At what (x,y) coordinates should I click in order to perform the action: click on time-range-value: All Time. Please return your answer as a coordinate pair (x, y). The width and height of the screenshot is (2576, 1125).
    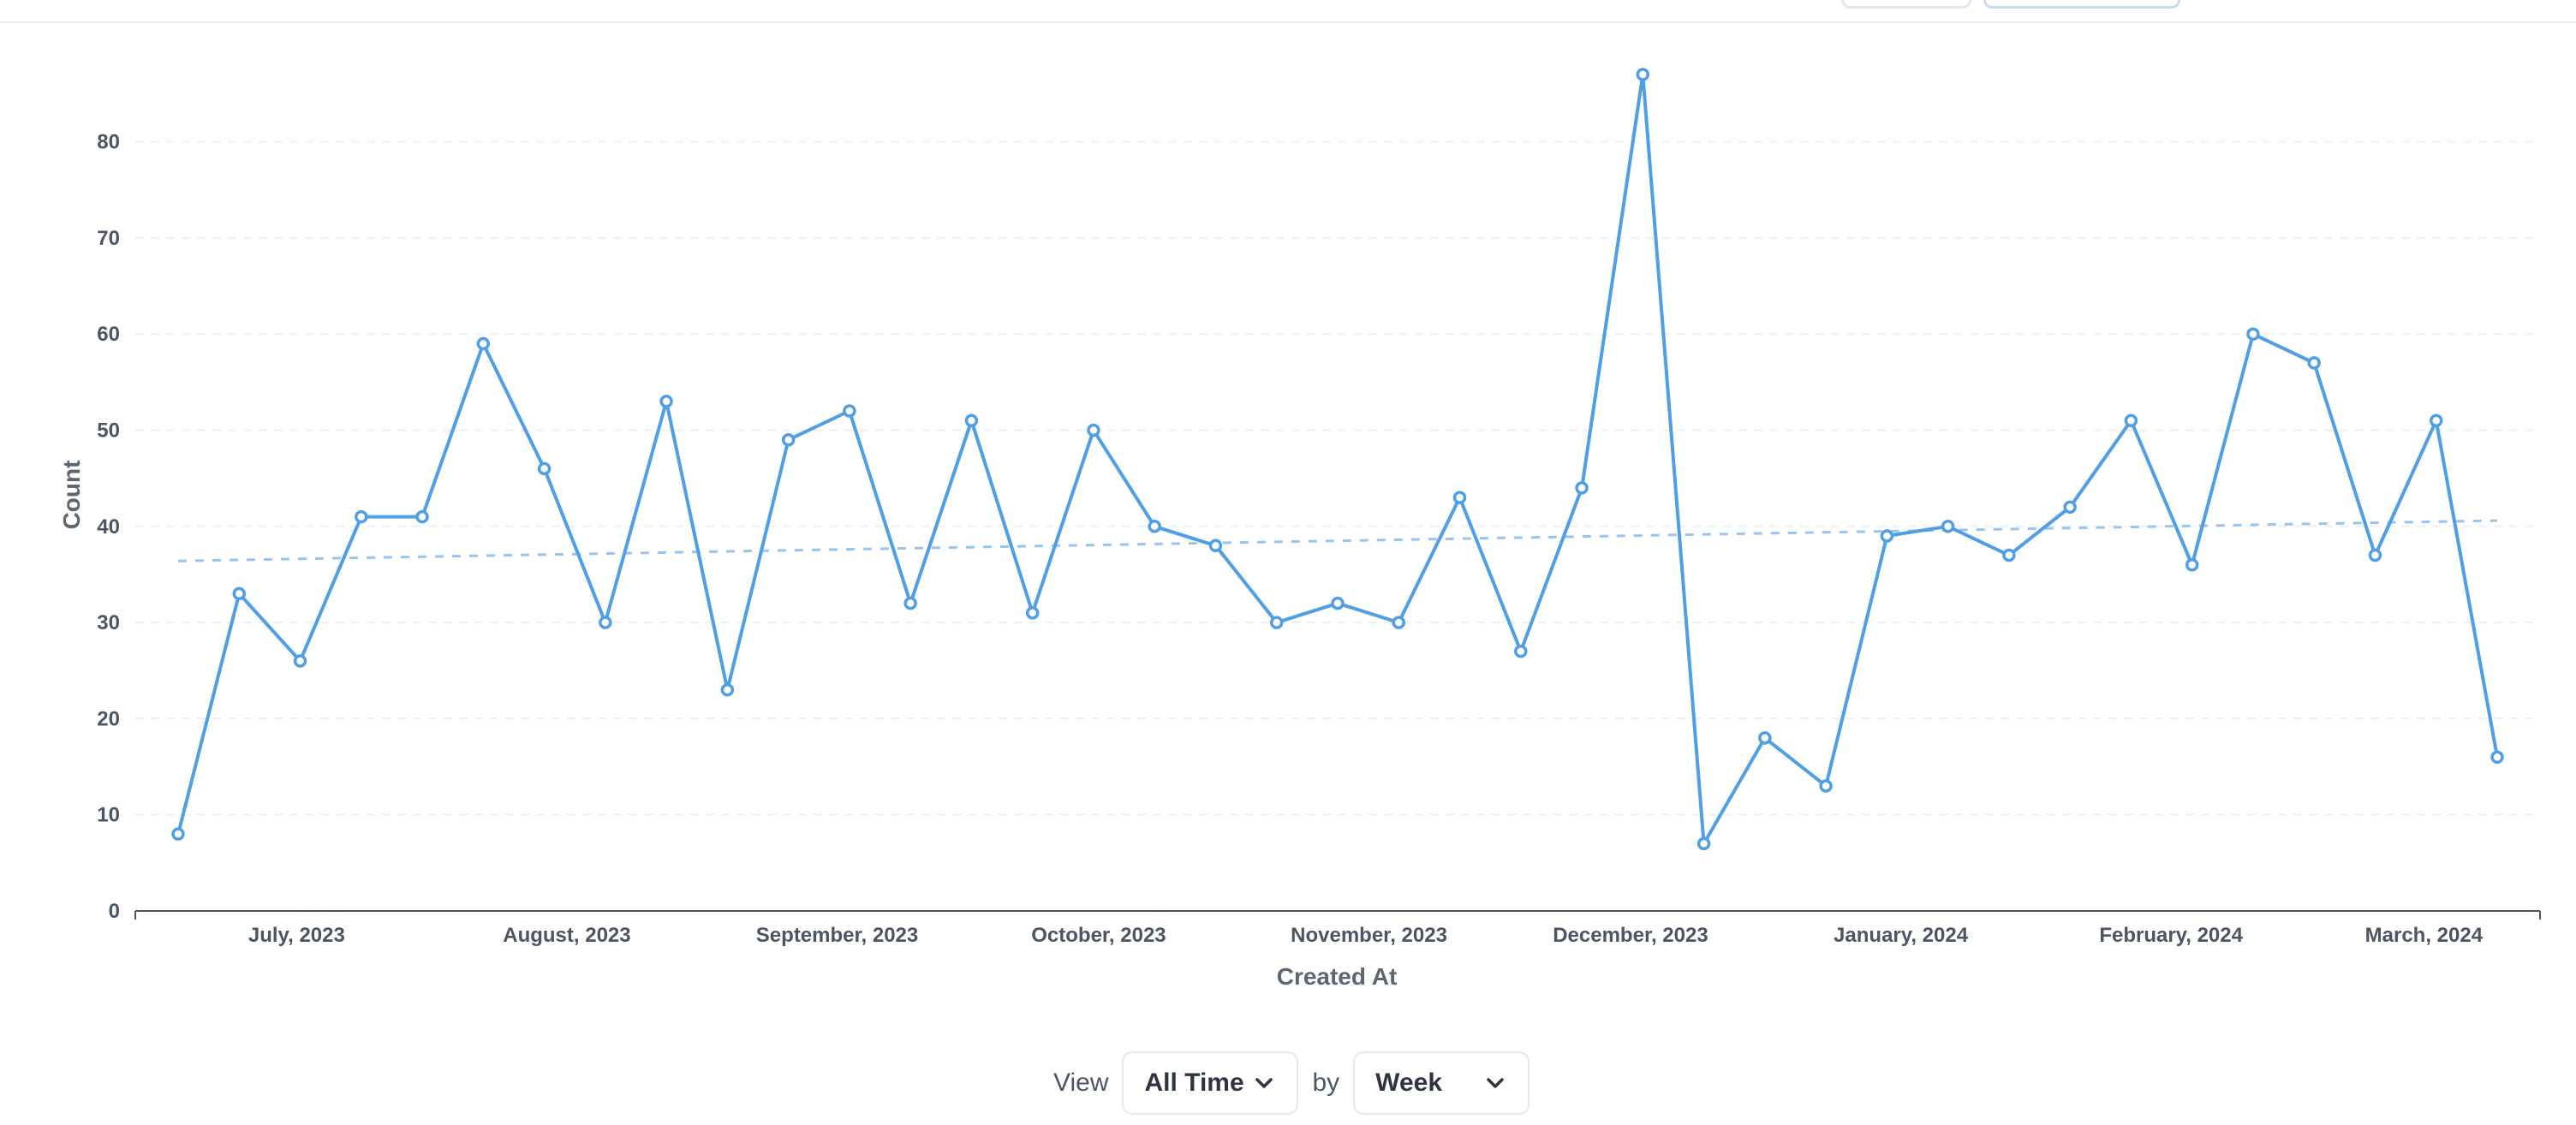
    Looking at the image, I should click on (1194, 1082).